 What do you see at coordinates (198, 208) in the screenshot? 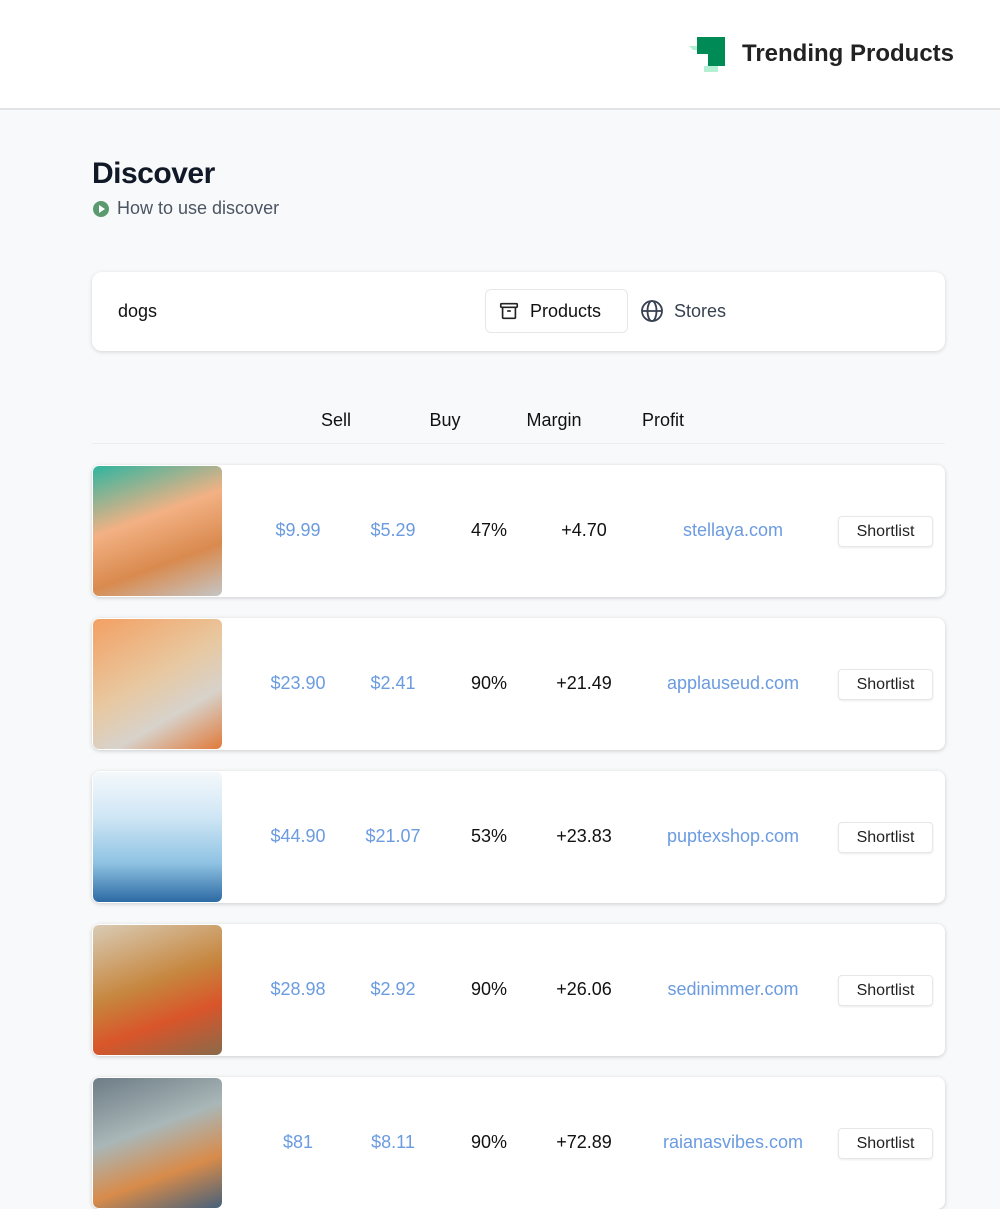
I see `how-to-label: How to use discover` at bounding box center [198, 208].